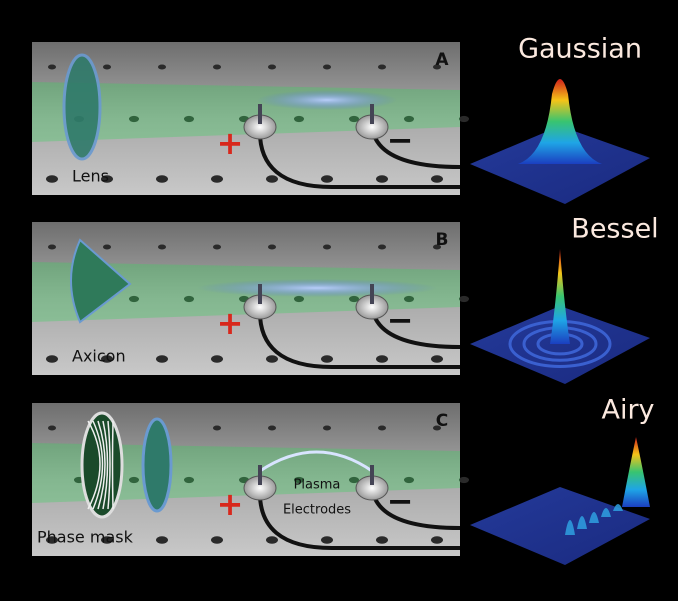 The image size is (678, 601). Describe the element at coordinates (580, 49) in the screenshot. I see `beam-name: Gaussian` at that location.